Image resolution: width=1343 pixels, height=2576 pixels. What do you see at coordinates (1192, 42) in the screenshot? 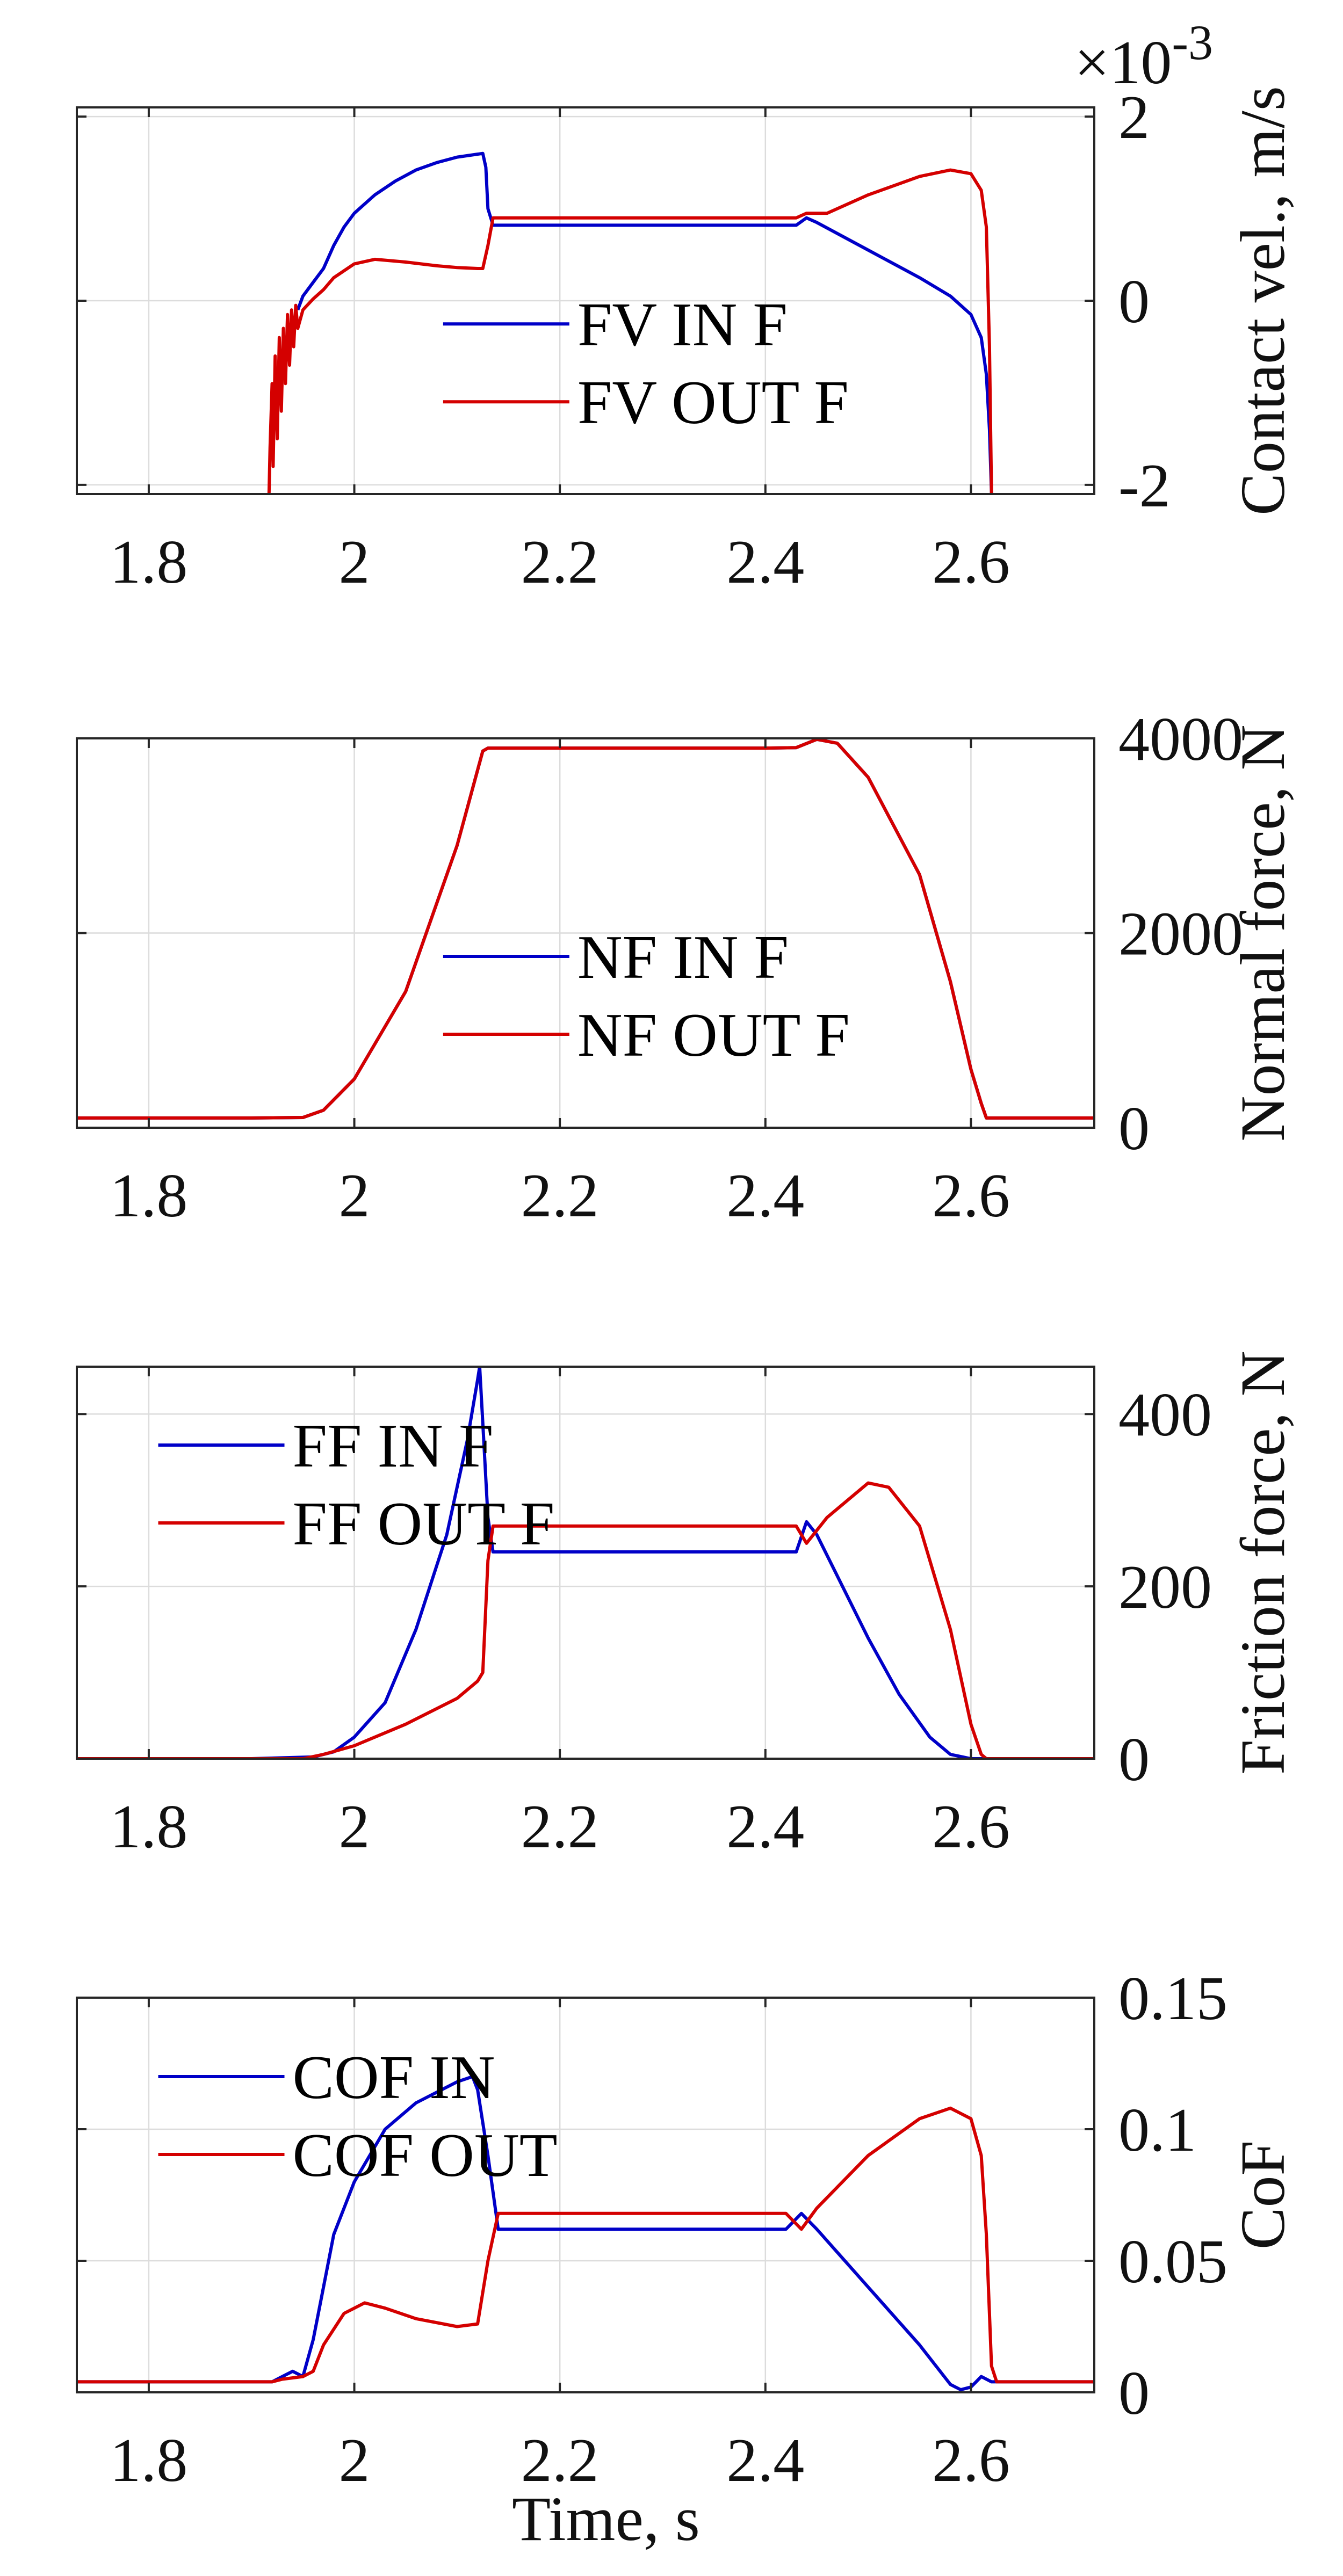
I see `y-multiplier-exponent: -3` at bounding box center [1192, 42].